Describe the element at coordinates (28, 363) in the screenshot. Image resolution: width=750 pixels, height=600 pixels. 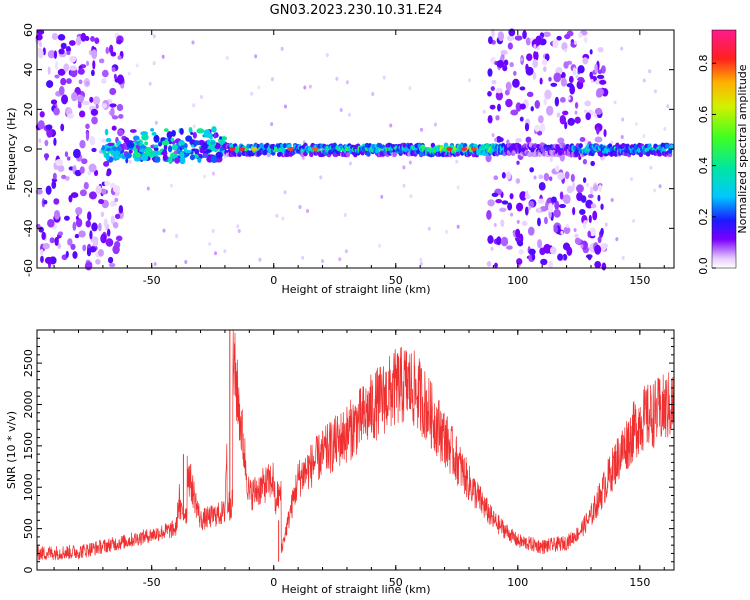
I see `snr-y-tick-label: 2500` at that location.